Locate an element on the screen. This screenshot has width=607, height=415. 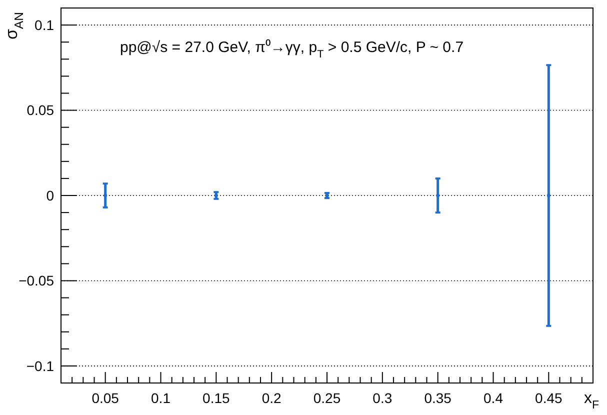
x-tick-label: 0.45 is located at coordinates (549, 398).